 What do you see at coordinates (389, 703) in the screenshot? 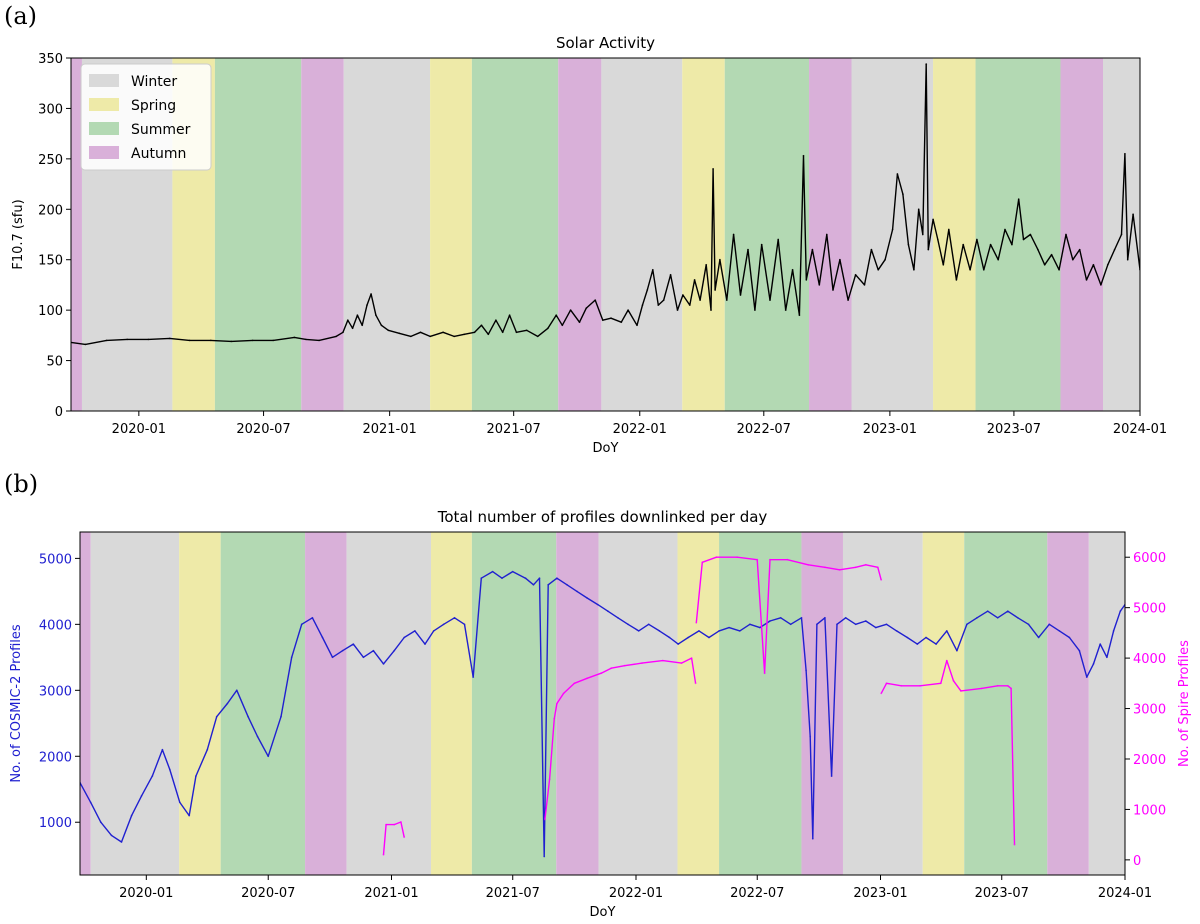
I see `season-band-winter` at bounding box center [389, 703].